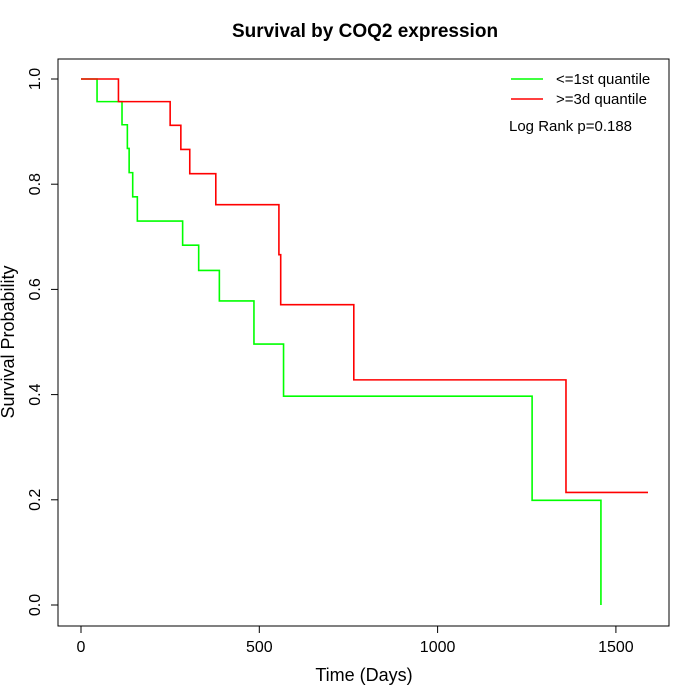 Image resolution: width=700 pixels, height=700 pixels. I want to click on legend-label-2: >=3d quantile, so click(601, 99).